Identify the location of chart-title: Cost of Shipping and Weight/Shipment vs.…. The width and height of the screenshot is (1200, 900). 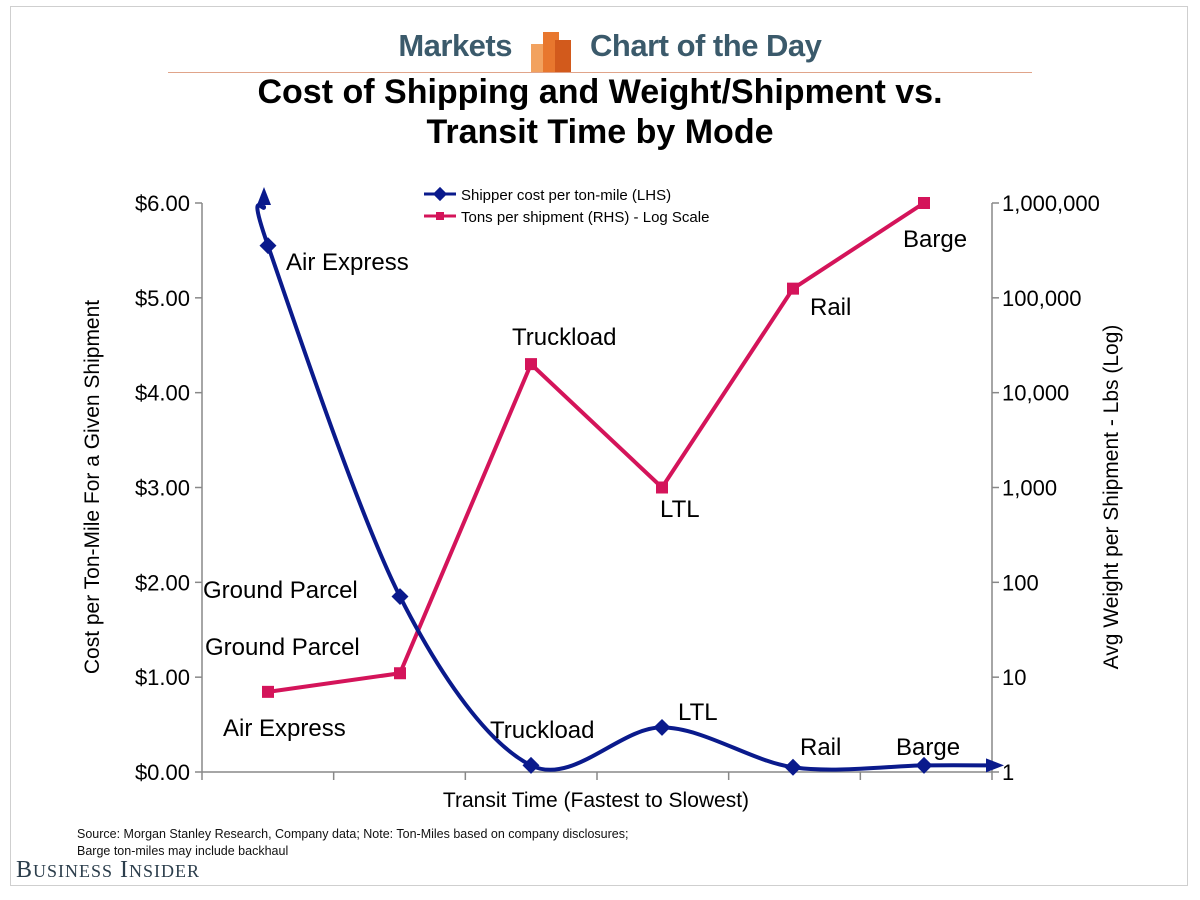
(600, 112).